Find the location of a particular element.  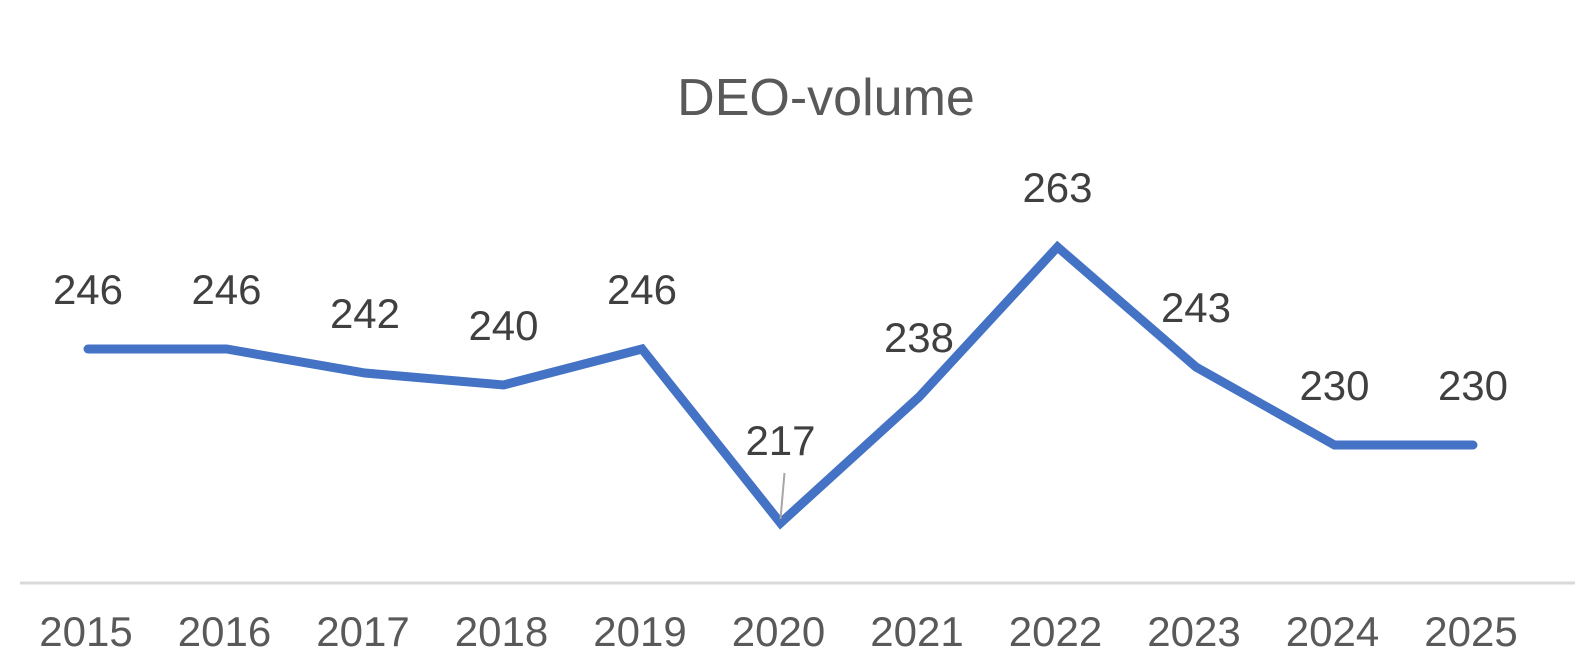

x-tick-label: 2024 is located at coordinates (1332, 631).